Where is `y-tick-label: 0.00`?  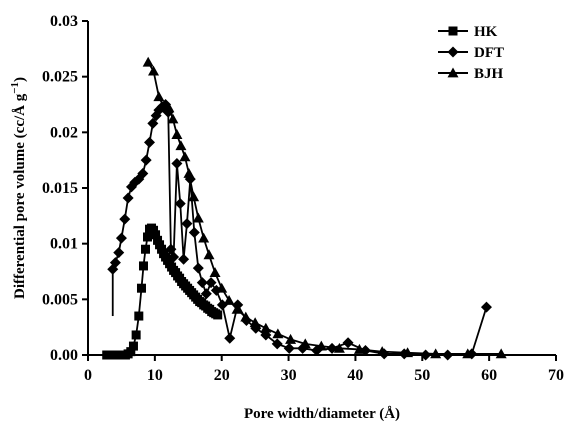 y-tick-label: 0.00 is located at coordinates (64, 355).